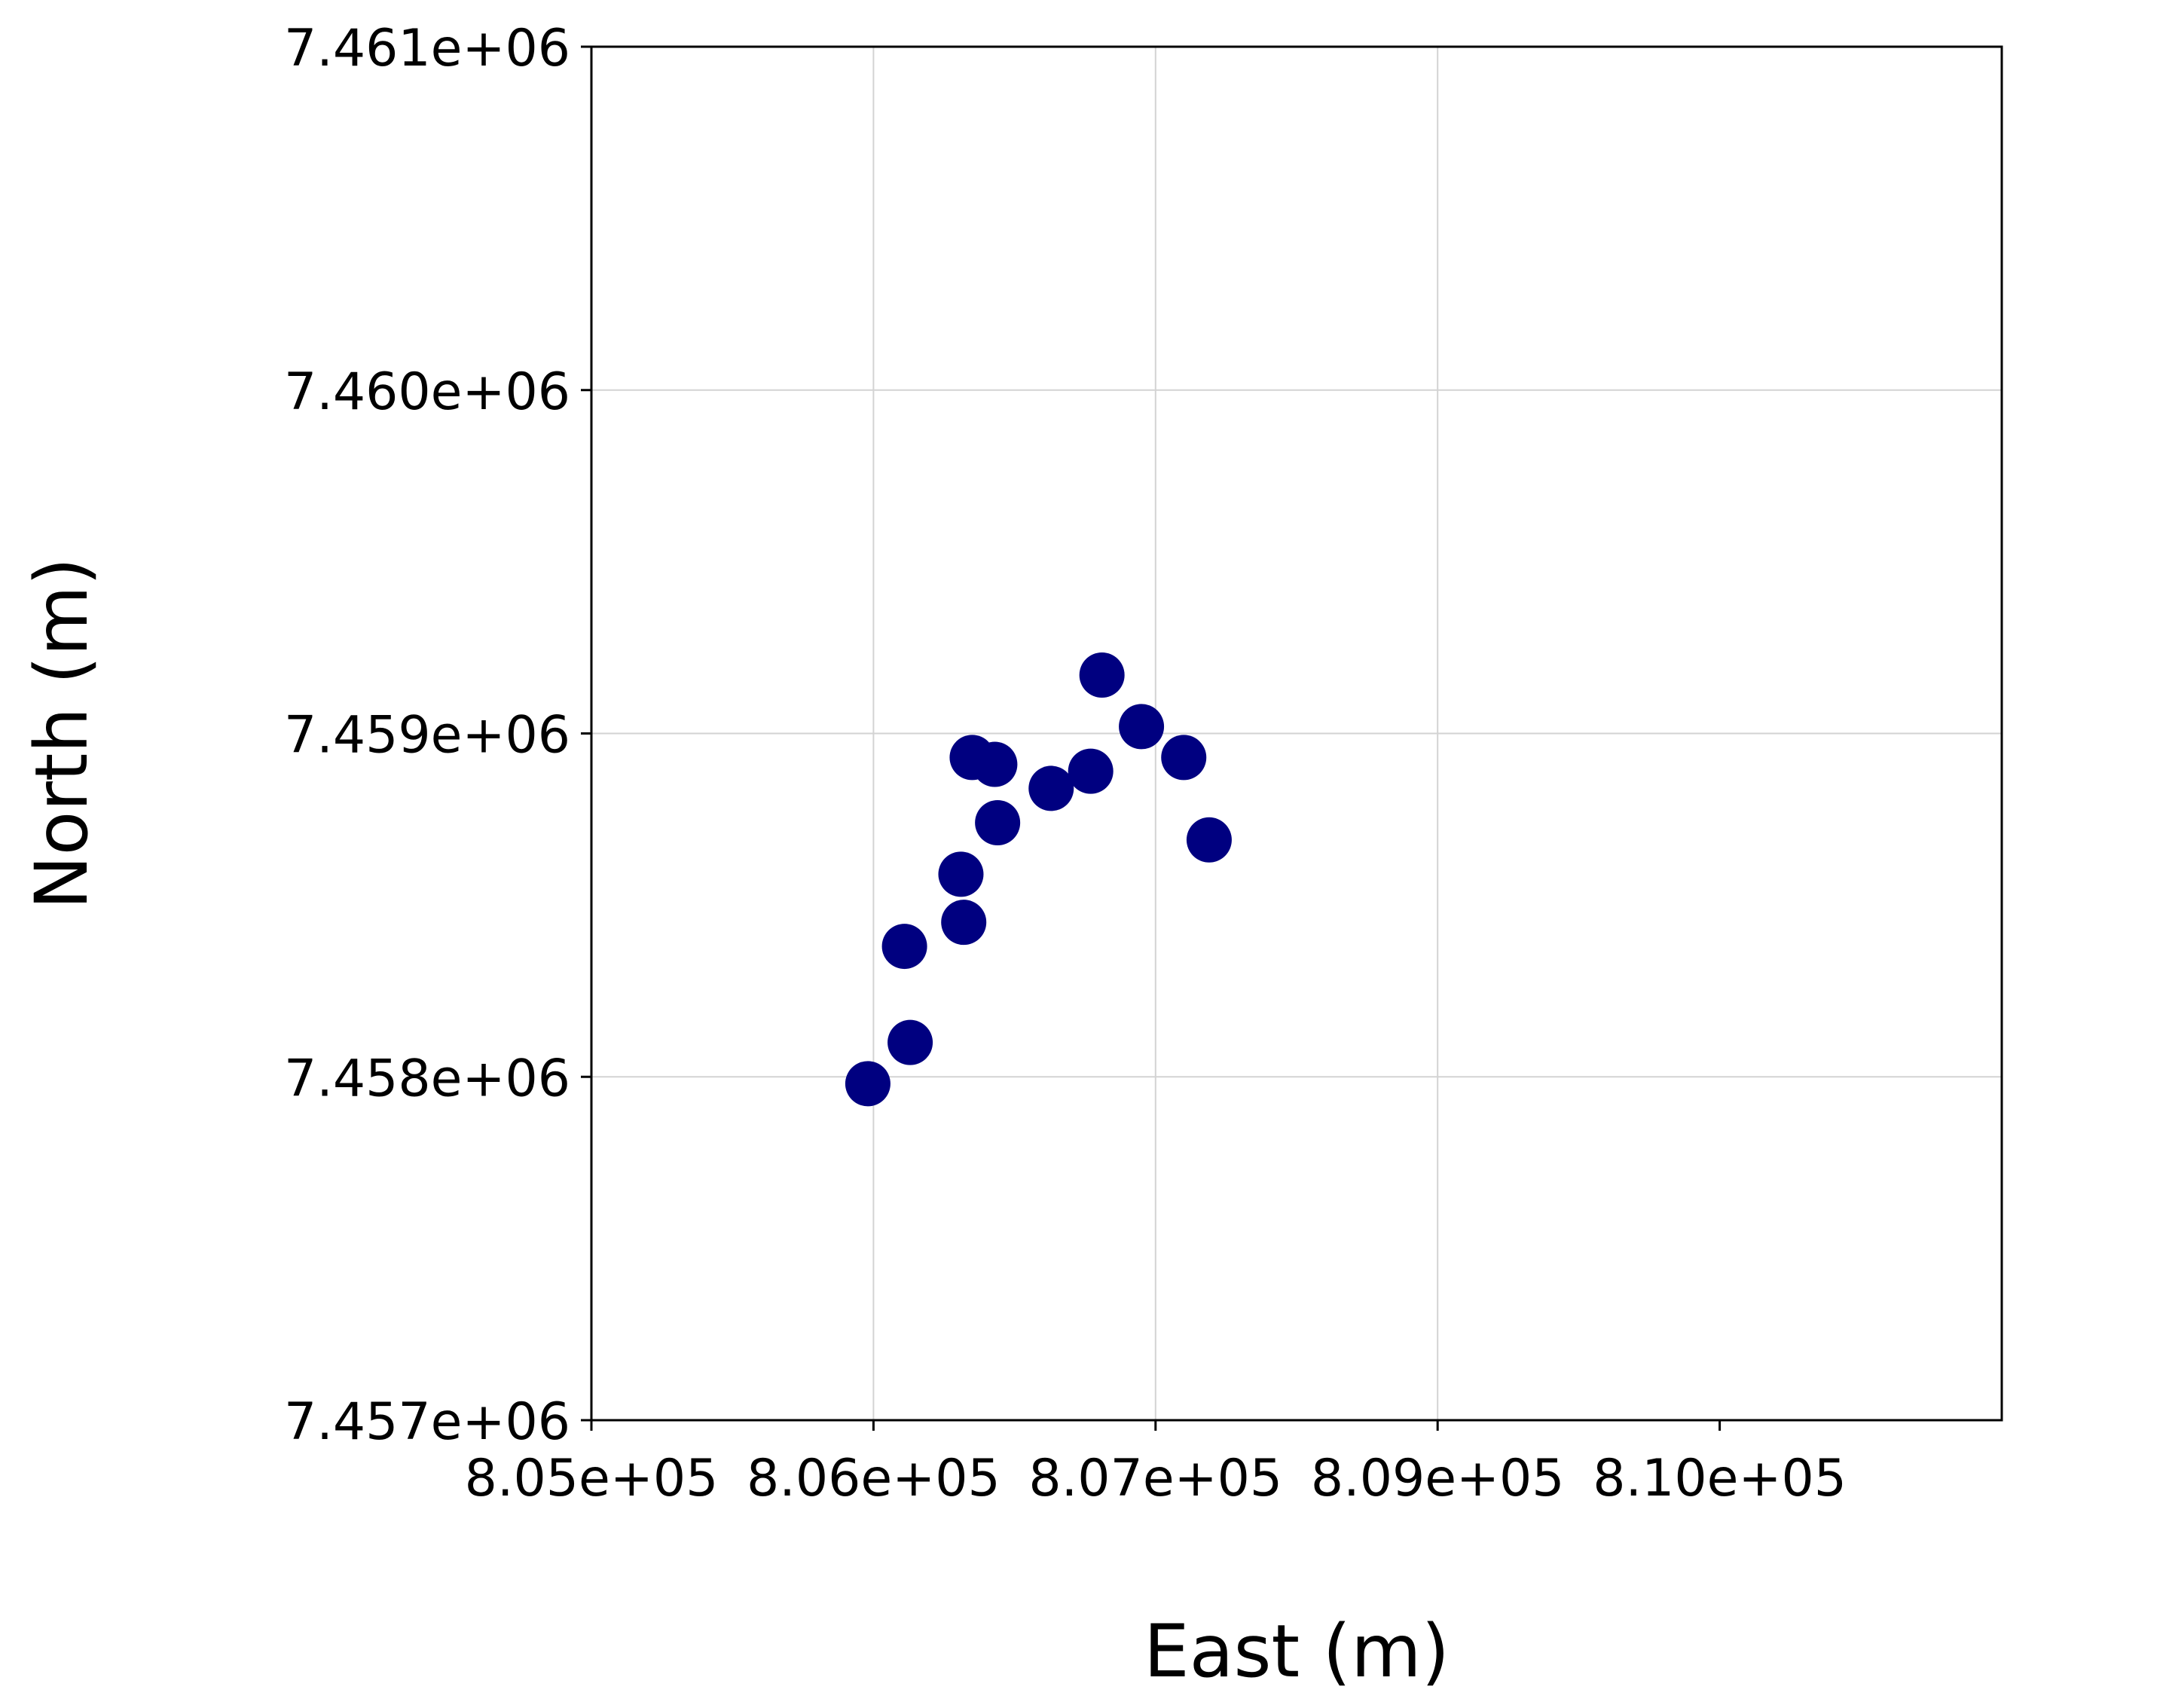 The height and width of the screenshot is (1708, 2166). I want to click on data-points, so click(1038, 880).